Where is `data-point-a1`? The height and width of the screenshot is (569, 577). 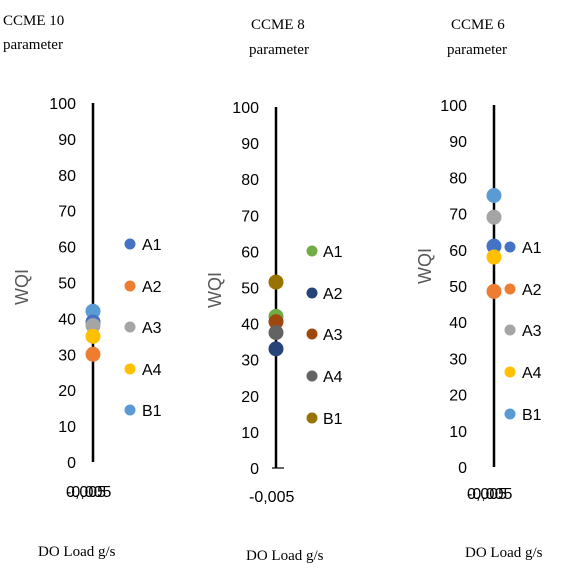
data-point-a1 is located at coordinates (494, 246).